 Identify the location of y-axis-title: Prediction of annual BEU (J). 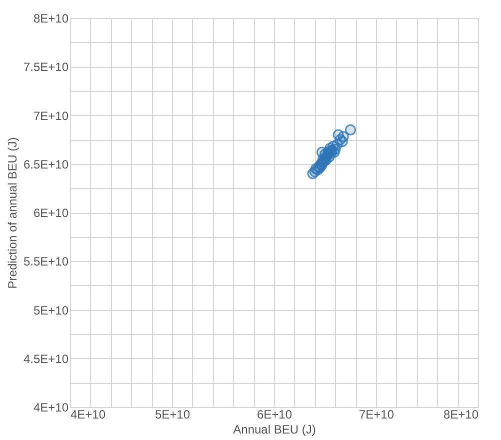
(12, 213).